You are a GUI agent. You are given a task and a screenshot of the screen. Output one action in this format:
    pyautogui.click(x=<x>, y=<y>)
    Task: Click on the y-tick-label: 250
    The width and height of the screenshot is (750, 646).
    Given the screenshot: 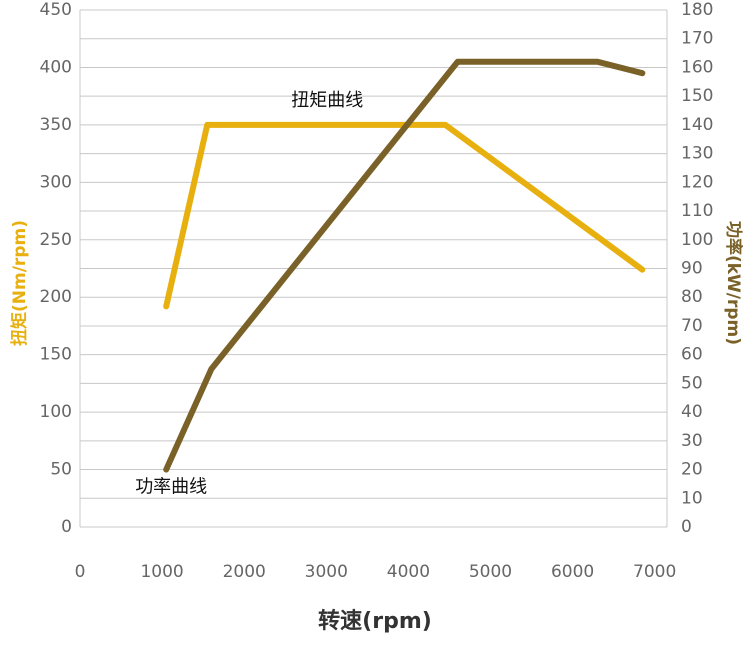 What is the action you would take?
    pyautogui.click(x=56, y=240)
    